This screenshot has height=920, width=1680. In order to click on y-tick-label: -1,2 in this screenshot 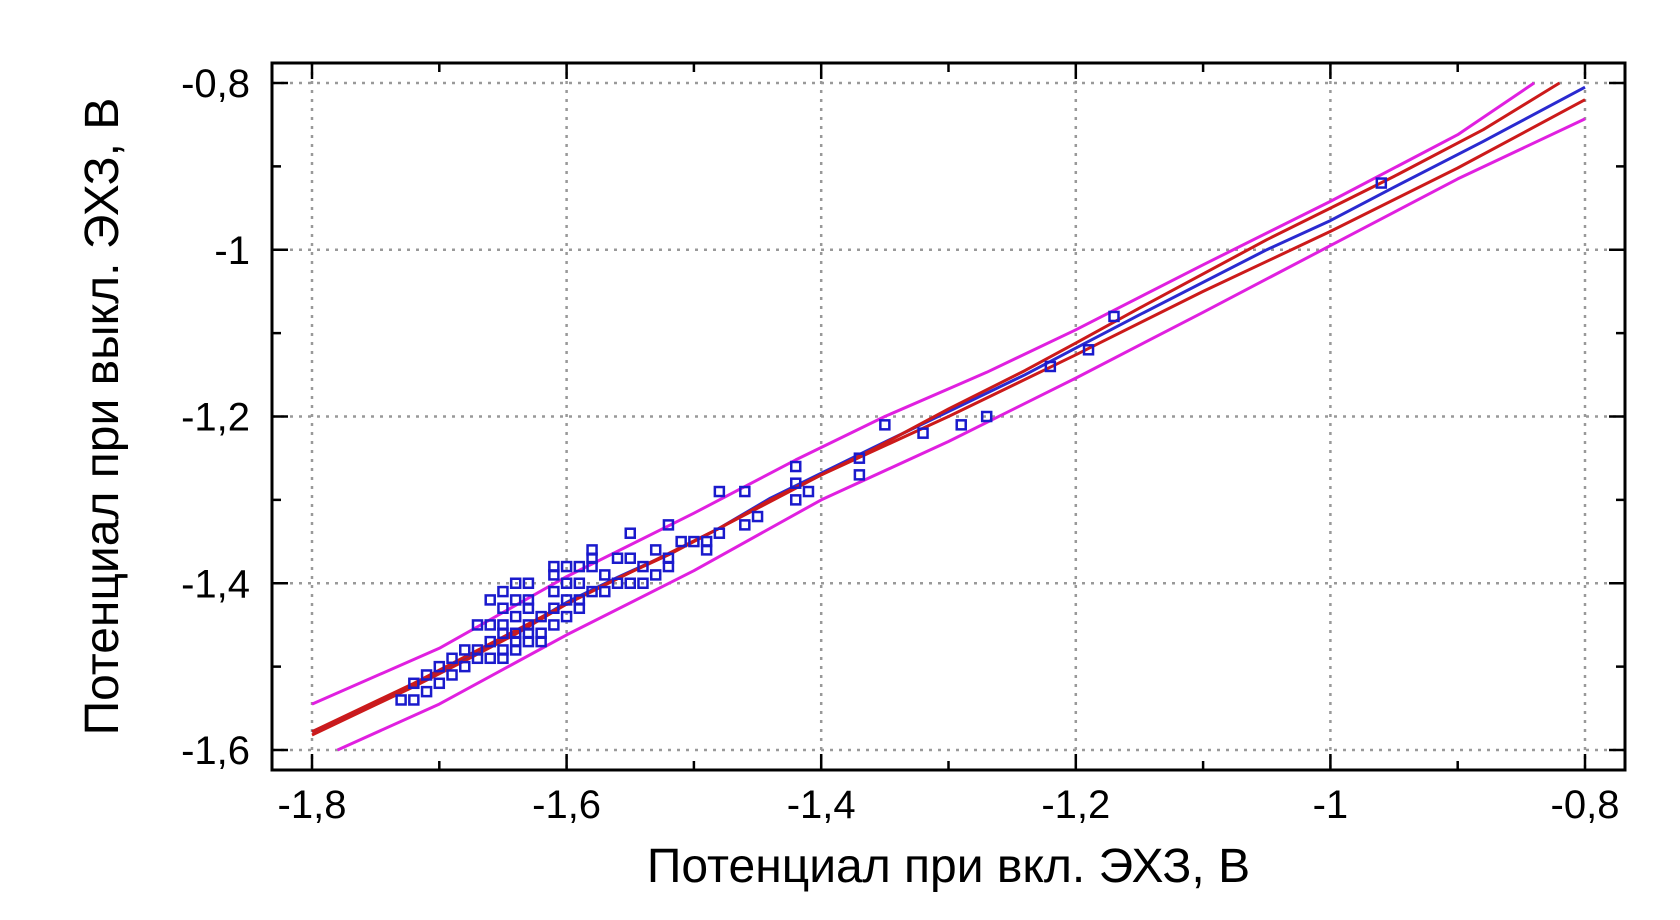, I will do `click(215, 418)`.